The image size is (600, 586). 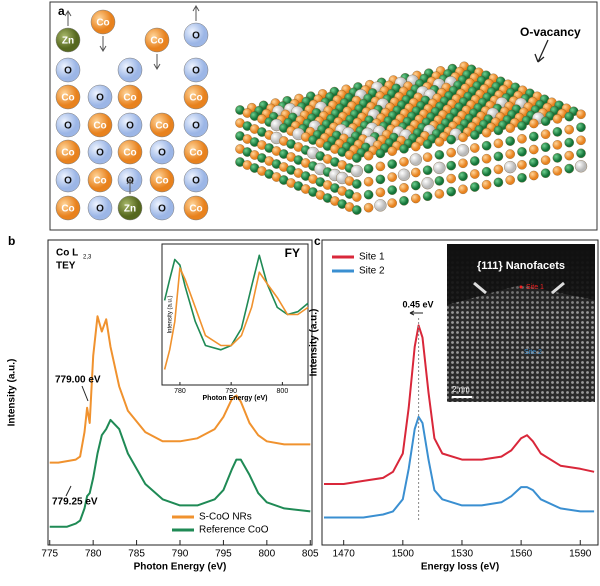 I want to click on panel-label: a, so click(x=61, y=11).